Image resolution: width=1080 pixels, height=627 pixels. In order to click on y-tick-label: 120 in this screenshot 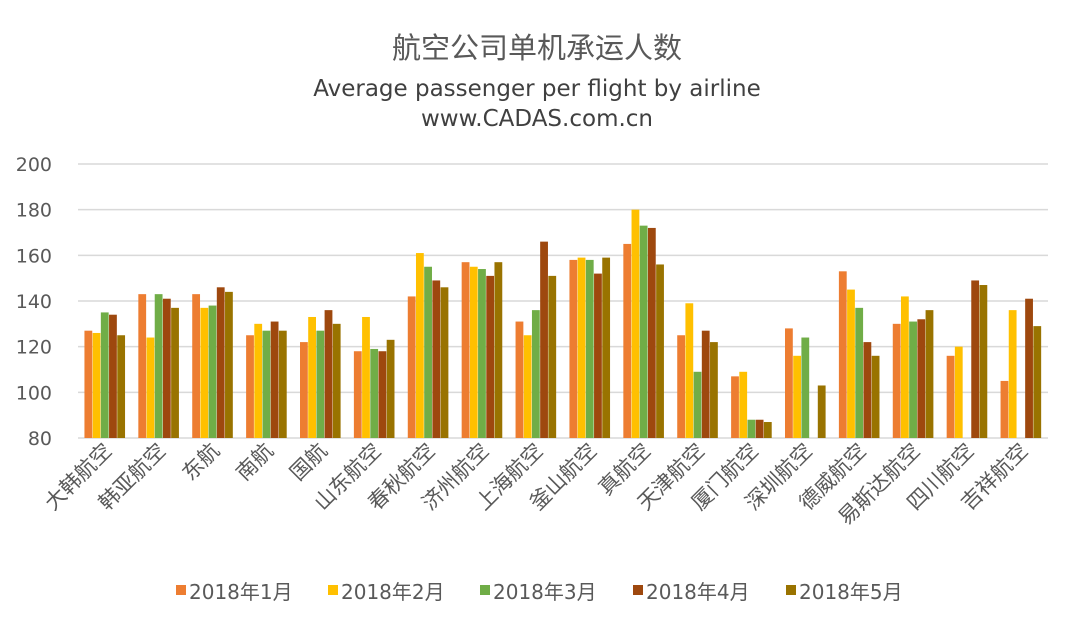, I will do `click(34, 348)`.